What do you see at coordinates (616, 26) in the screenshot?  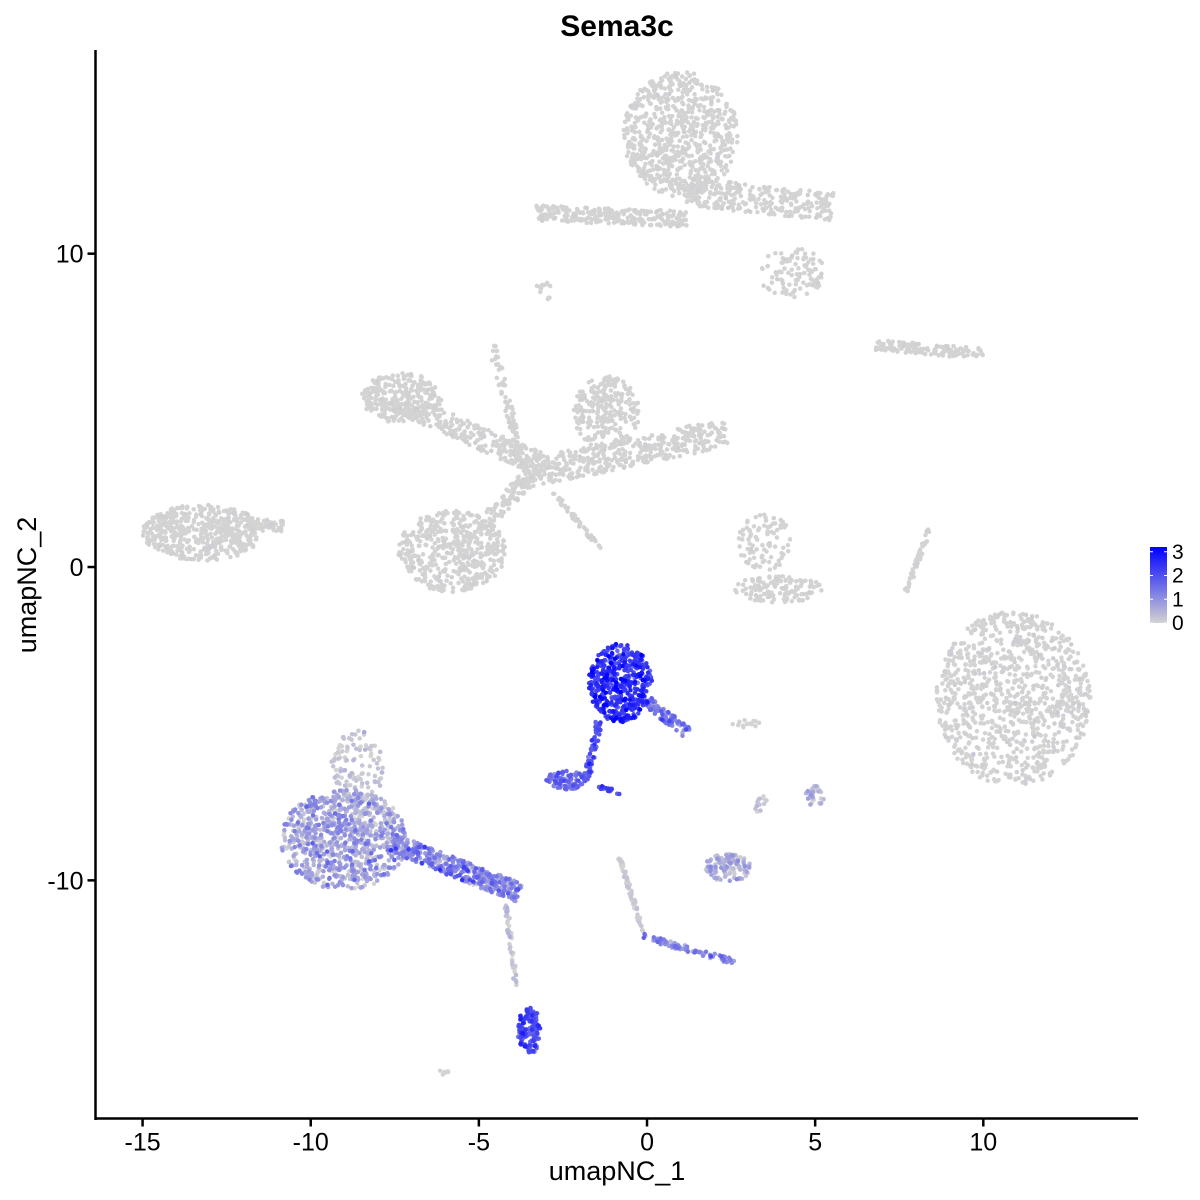 I see `chart-title: Sema3c` at bounding box center [616, 26].